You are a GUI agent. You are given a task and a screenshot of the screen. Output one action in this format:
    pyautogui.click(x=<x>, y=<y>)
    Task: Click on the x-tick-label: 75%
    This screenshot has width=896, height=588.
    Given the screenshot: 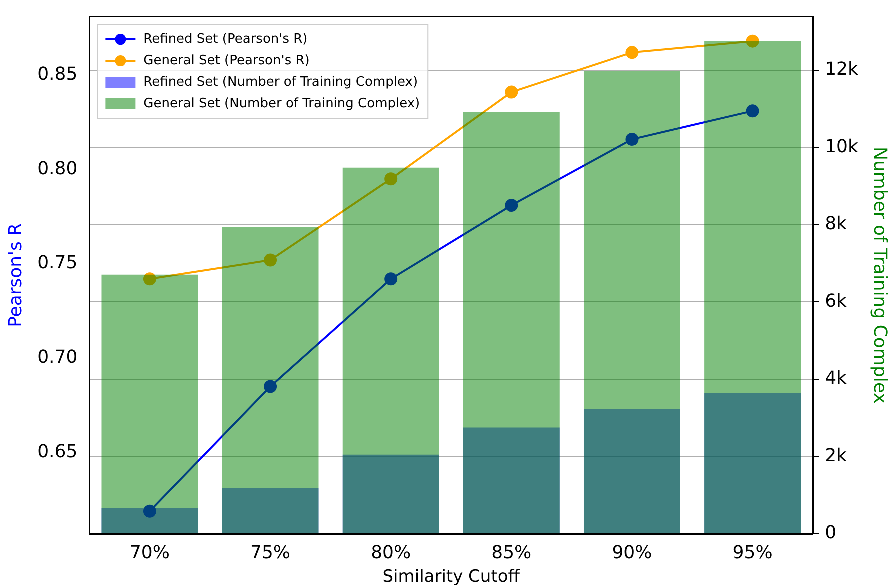 What is the action you would take?
    pyautogui.click(x=270, y=553)
    